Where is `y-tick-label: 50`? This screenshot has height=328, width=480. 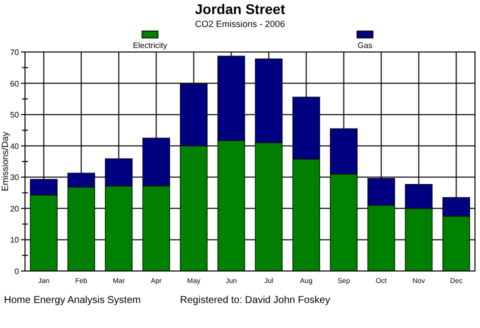
y-tick-label: 50 is located at coordinates (15, 115).